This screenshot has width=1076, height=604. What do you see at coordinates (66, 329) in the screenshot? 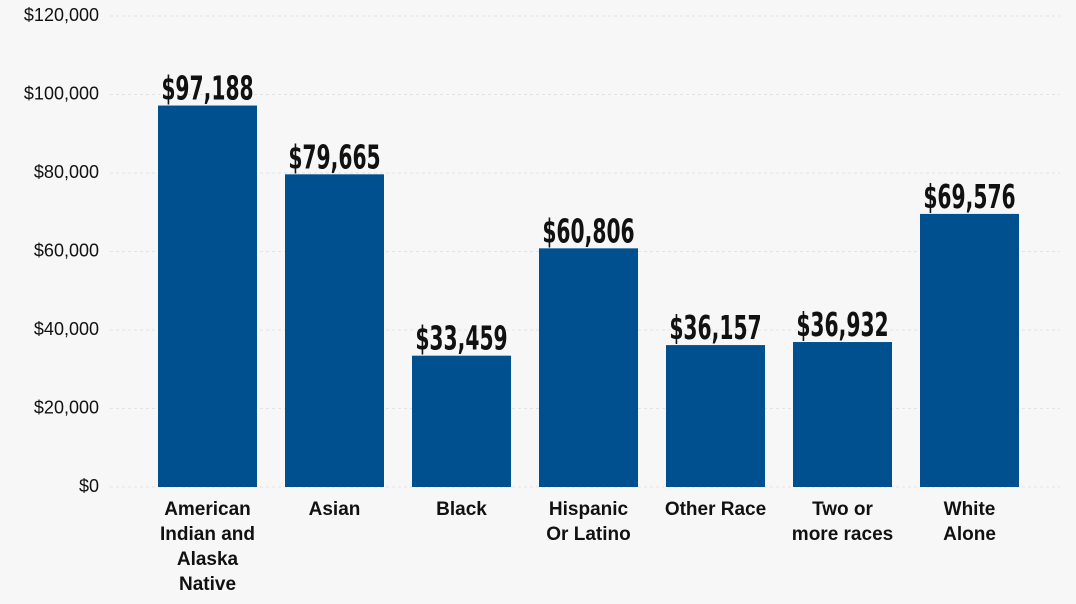
I see `y-tick-label: $40,000` at bounding box center [66, 329].